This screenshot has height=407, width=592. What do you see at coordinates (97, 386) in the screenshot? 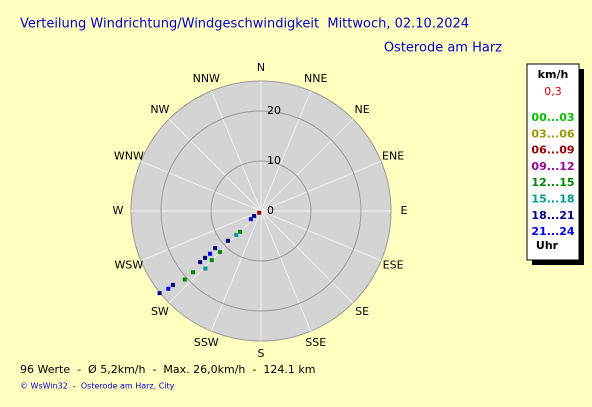
I see `credit: © WsWin32 - Osterode am Harz, City` at bounding box center [97, 386].